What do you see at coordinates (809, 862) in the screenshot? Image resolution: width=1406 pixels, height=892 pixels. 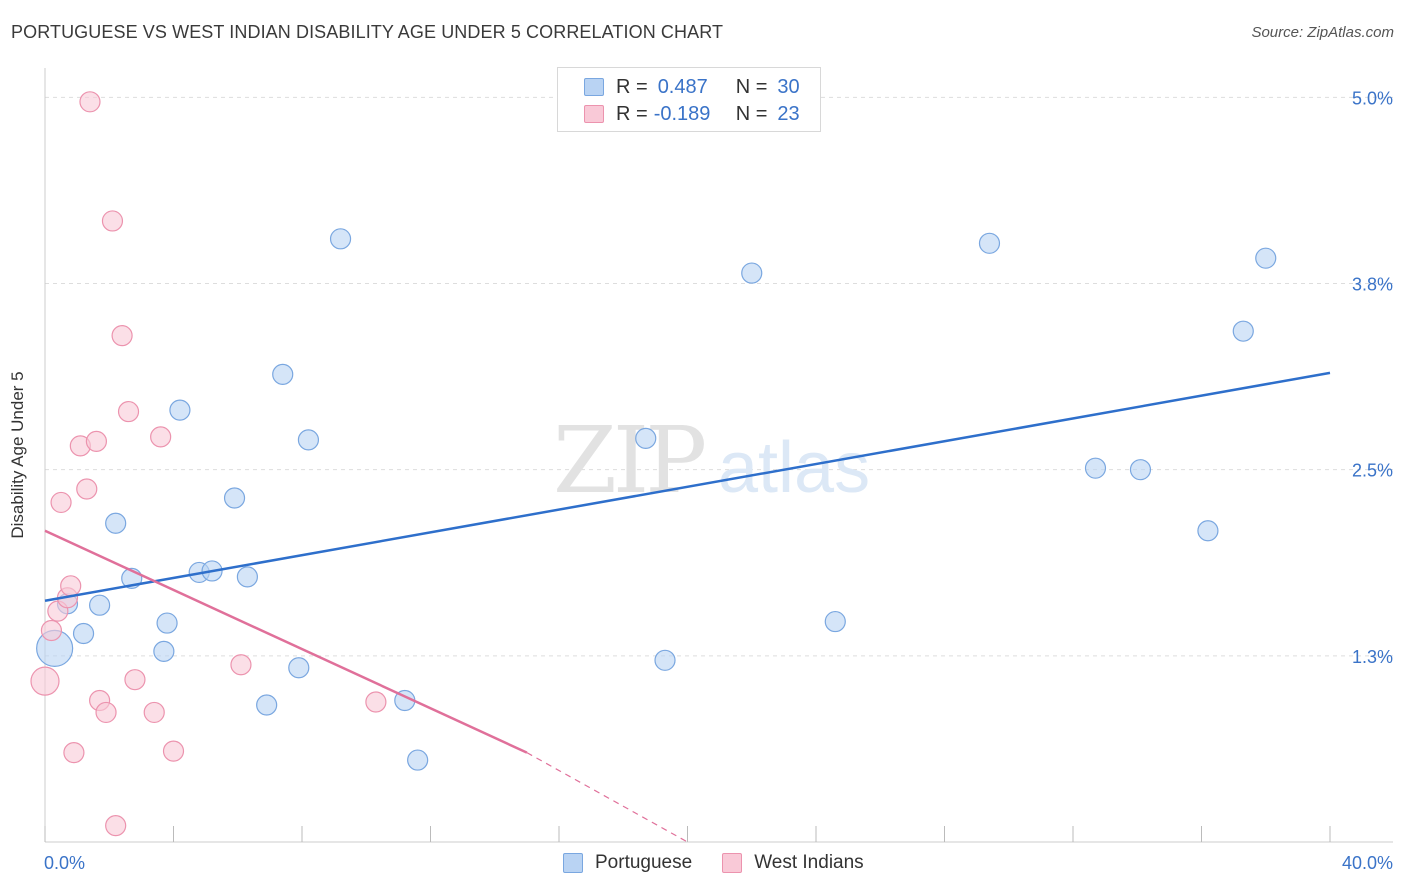 I see `west-indians-legend-label: West Indians` at bounding box center [809, 862].